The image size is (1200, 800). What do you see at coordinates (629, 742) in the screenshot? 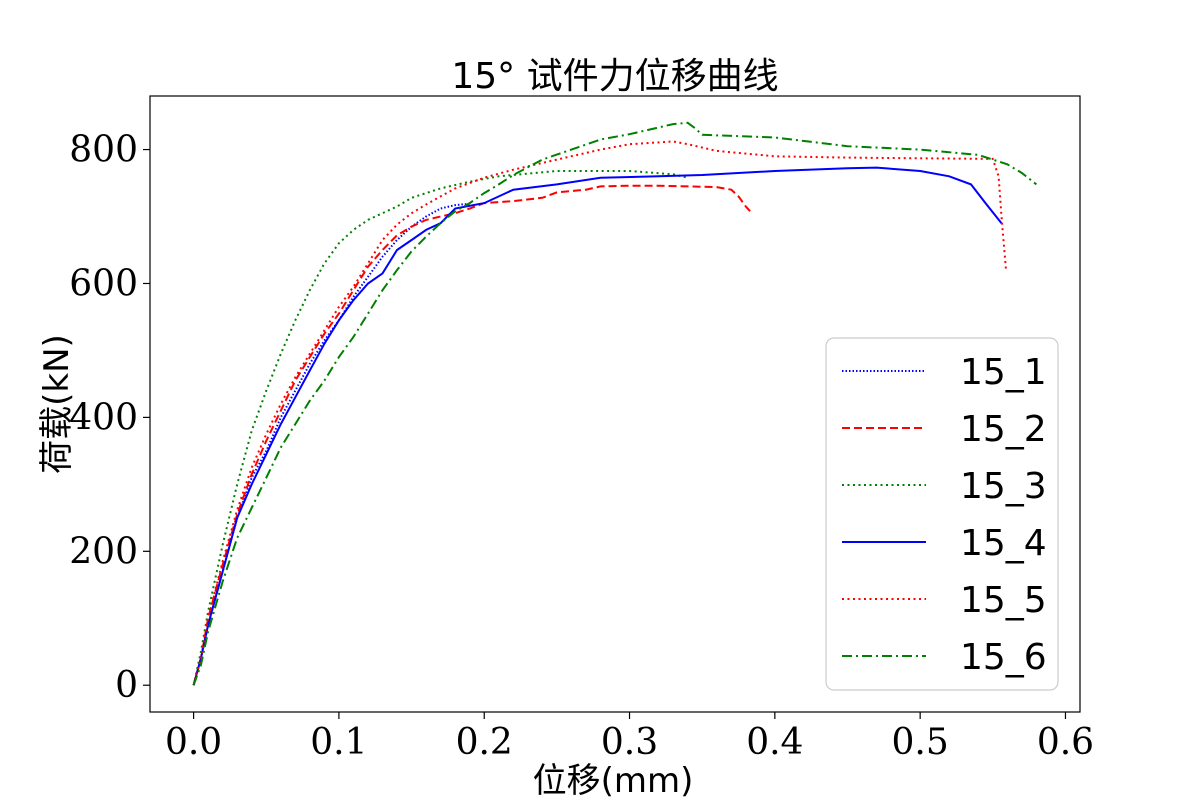
I see `x-tick-label: 0.3` at bounding box center [629, 742].